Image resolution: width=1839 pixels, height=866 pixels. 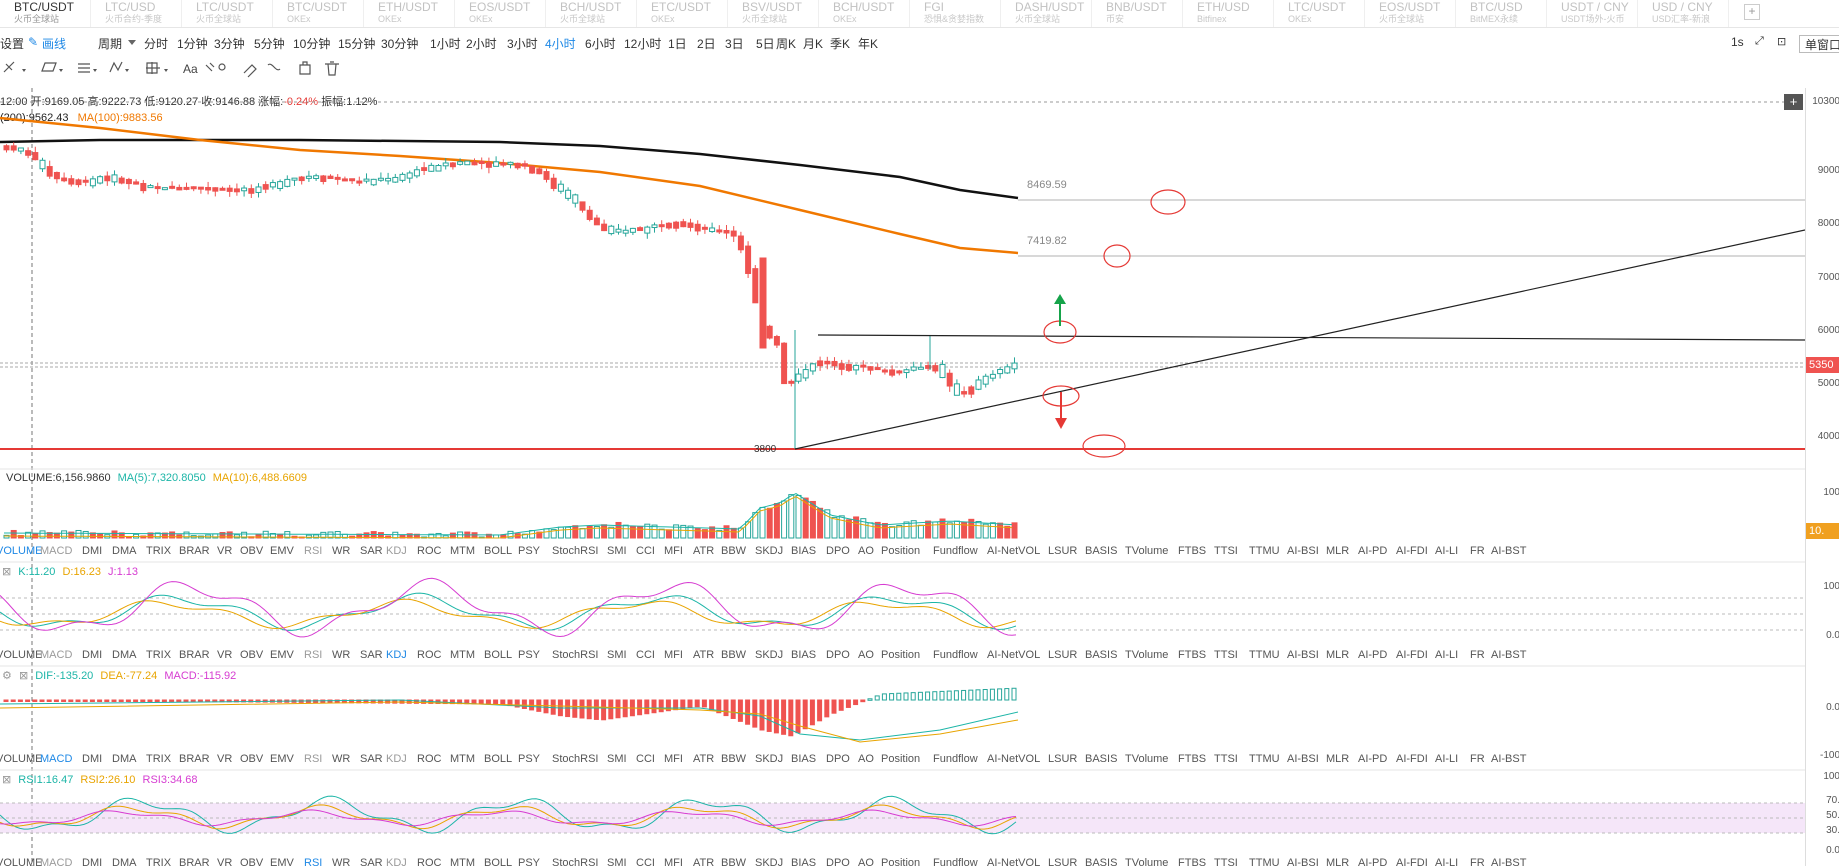 I want to click on indicator-option: MFI, so click(x=673, y=861).